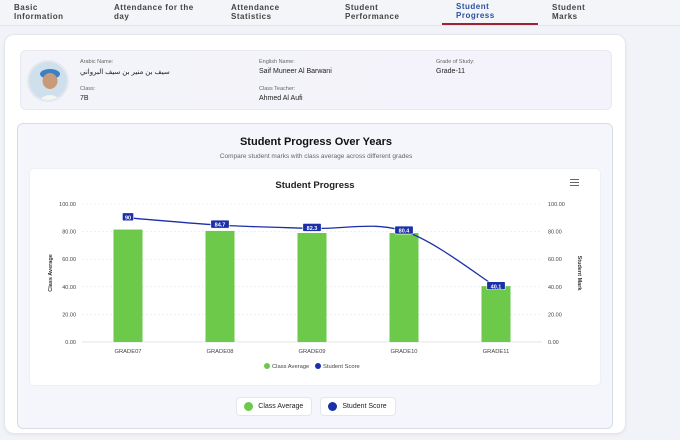 The height and width of the screenshot is (440, 680). Describe the element at coordinates (290, 367) in the screenshot. I see `legend-class-average-label: Class Average` at that location.